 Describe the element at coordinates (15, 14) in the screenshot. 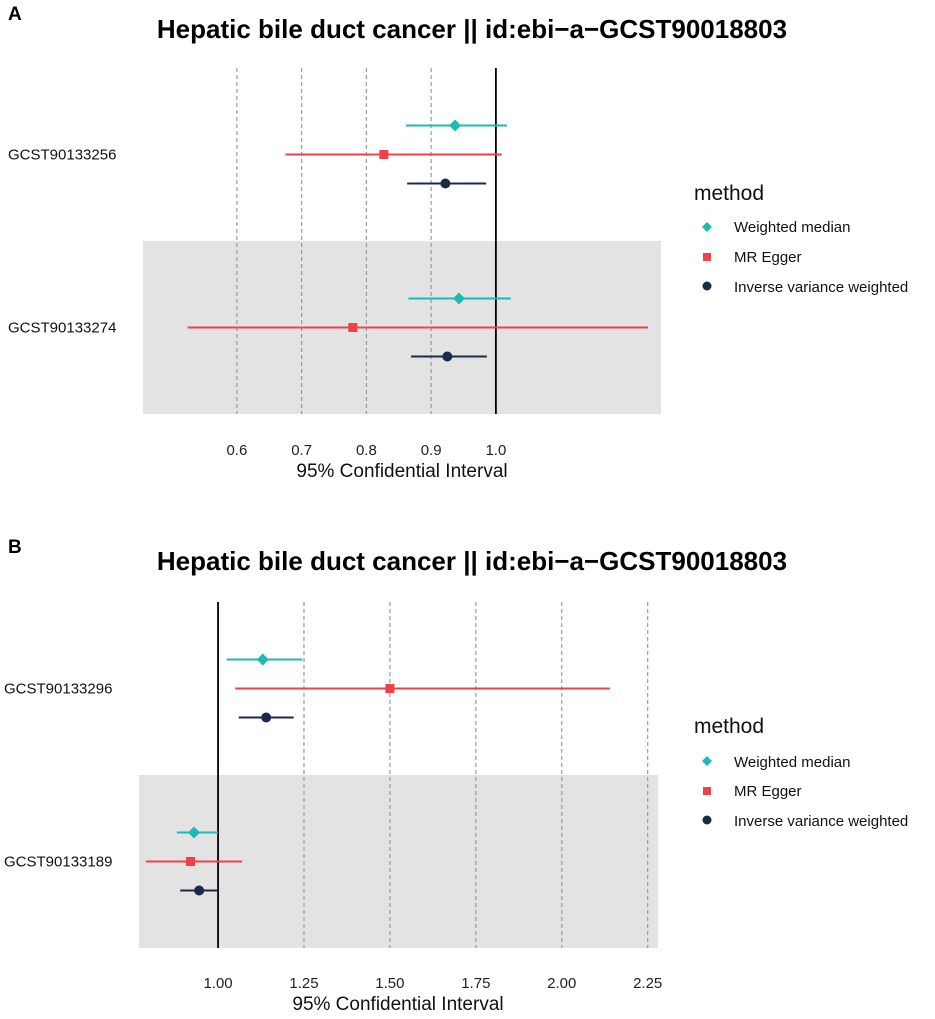

I see `panel-letter: A` at that location.